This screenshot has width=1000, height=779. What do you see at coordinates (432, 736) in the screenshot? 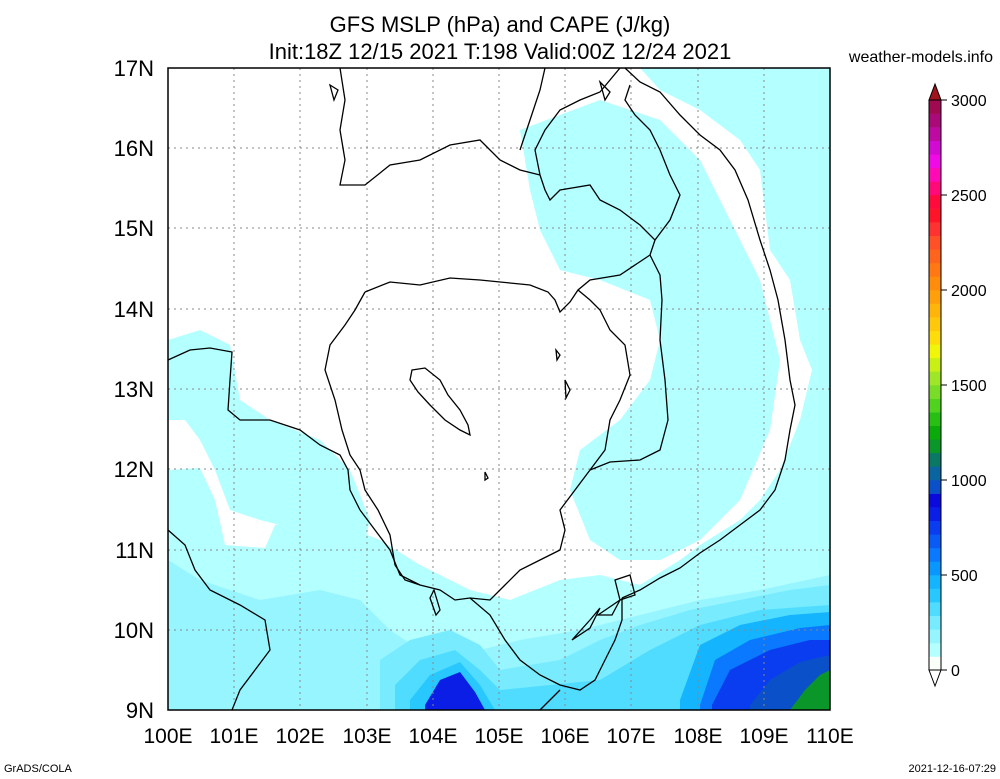
I see `lon-label: 104E` at bounding box center [432, 736].